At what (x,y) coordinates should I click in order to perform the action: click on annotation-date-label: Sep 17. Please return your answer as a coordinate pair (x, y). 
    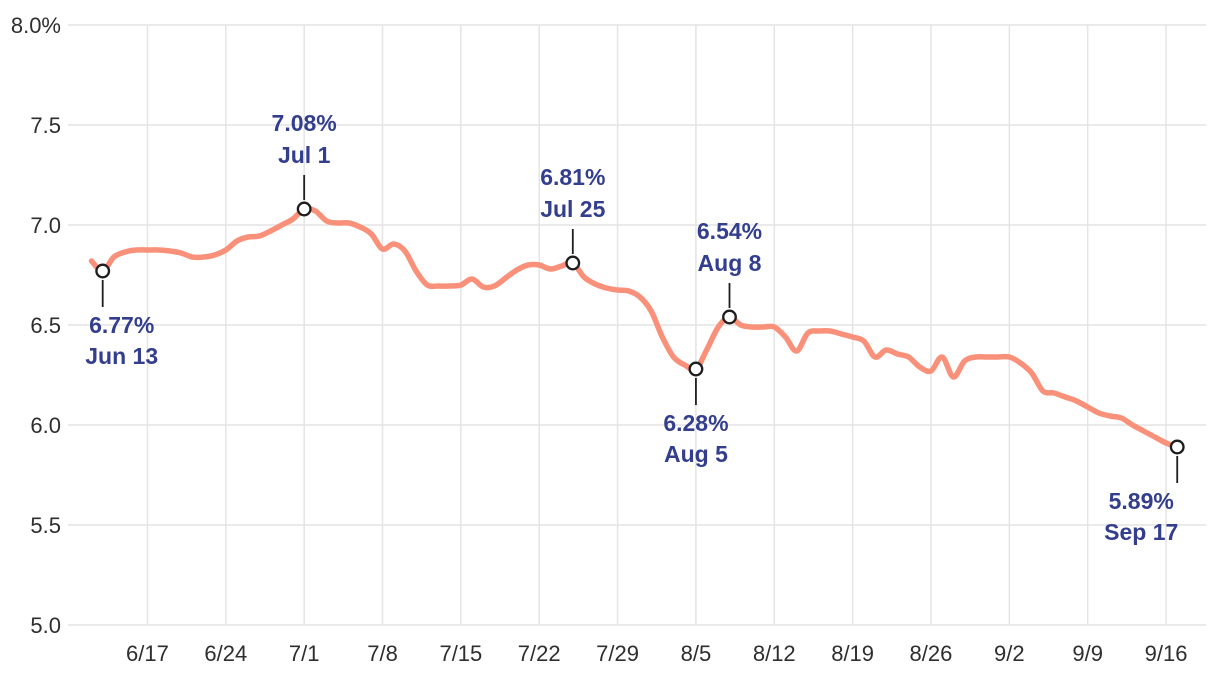
    Looking at the image, I should click on (1141, 532).